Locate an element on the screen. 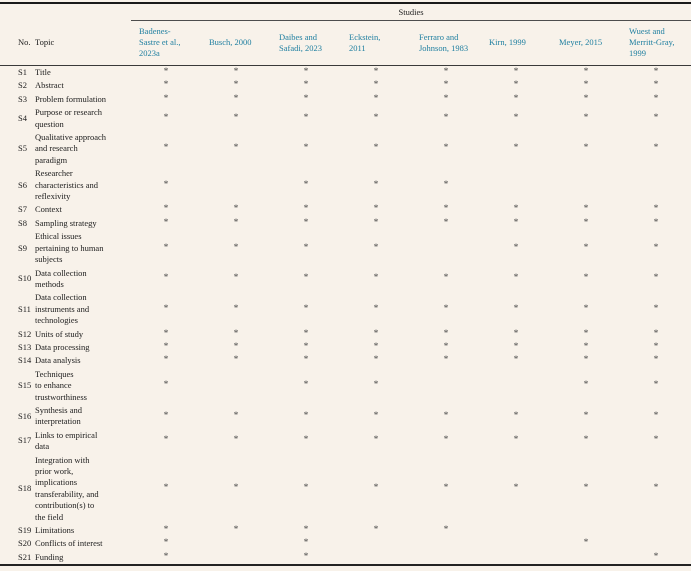  row-number: S7 is located at coordinates (22, 209).